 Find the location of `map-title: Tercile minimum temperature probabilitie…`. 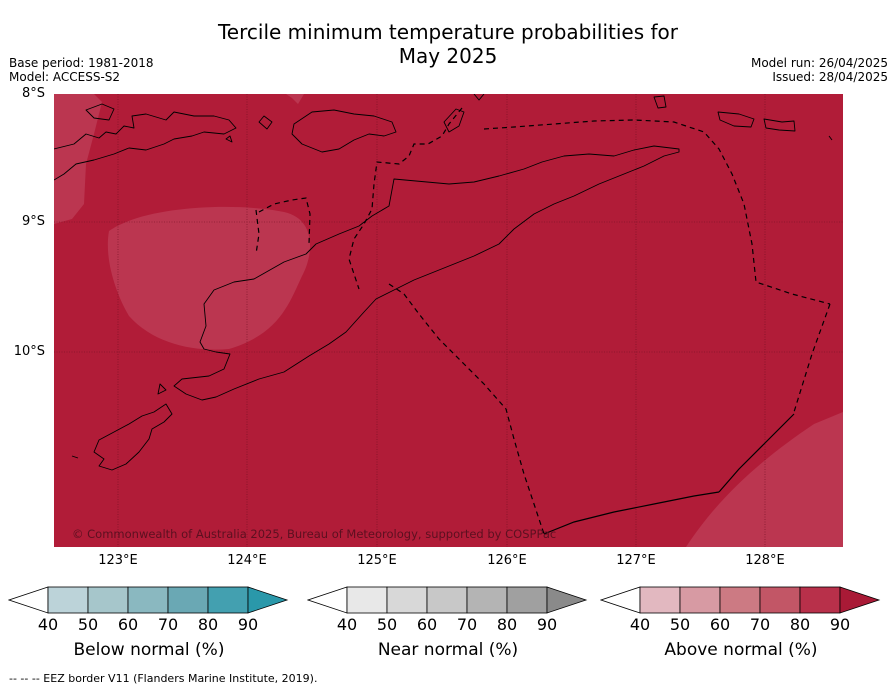

map-title: Tercile minimum temperature probabilitie… is located at coordinates (448, 44).